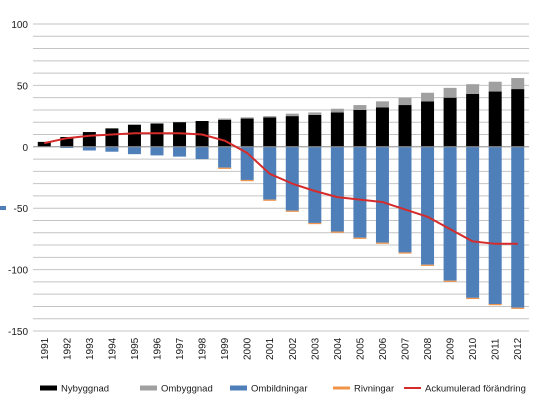  I want to click on bar-nybyggnad-2008, so click(428, 124).